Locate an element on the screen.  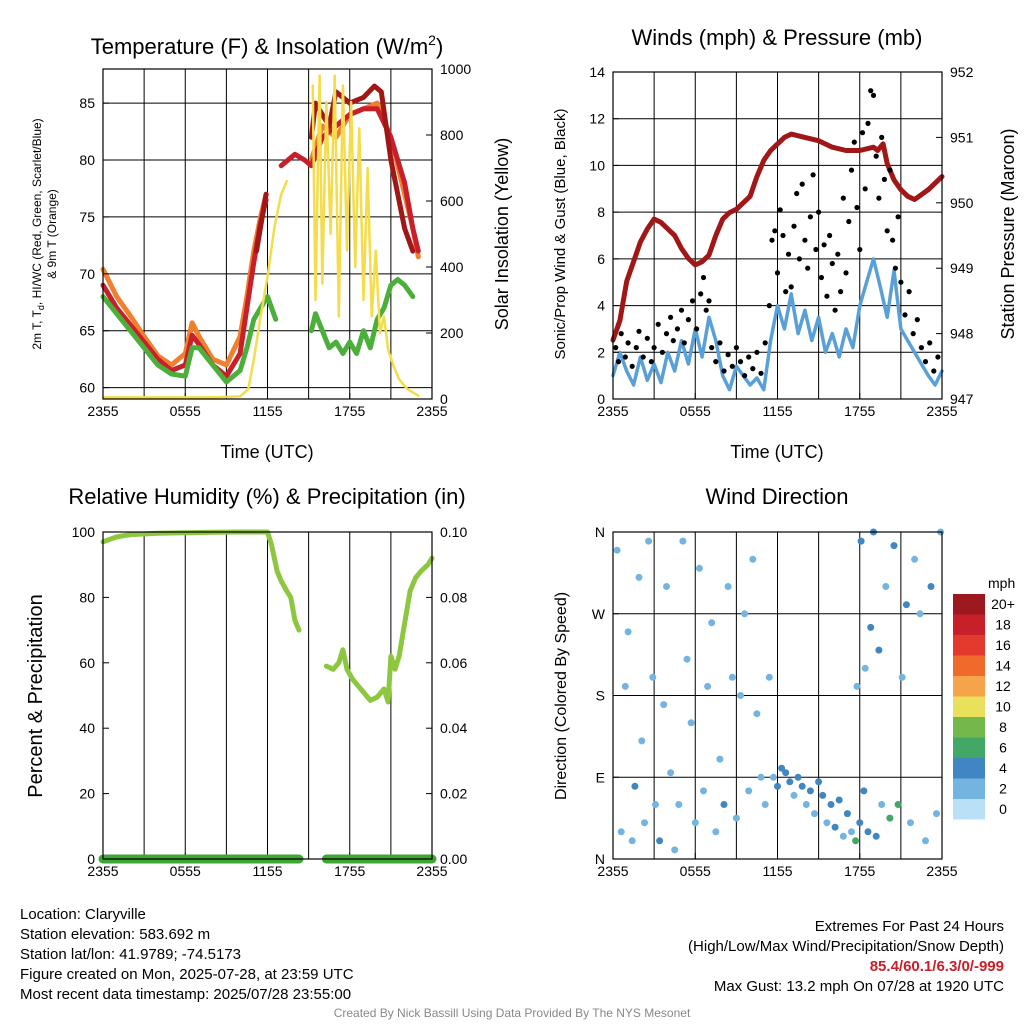
series-pressure is located at coordinates (777, 237).